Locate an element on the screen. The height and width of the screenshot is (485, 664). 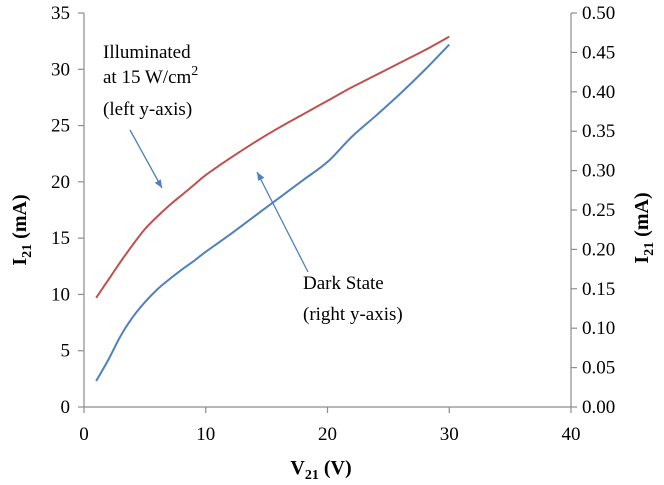
y-left-tick-label: 20 is located at coordinates (60, 182).